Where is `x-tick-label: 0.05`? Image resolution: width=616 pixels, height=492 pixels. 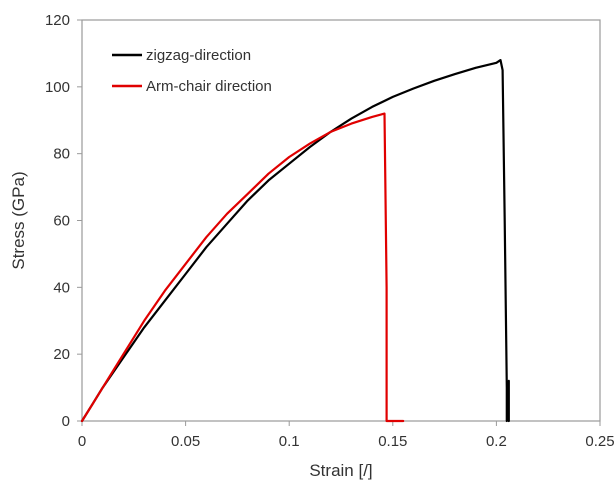 x-tick-label: 0.05 is located at coordinates (185, 441).